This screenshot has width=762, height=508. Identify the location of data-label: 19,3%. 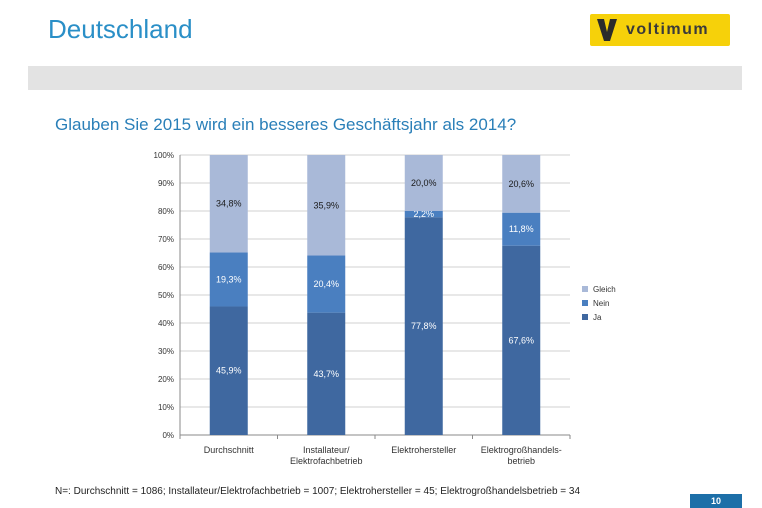
(229, 279).